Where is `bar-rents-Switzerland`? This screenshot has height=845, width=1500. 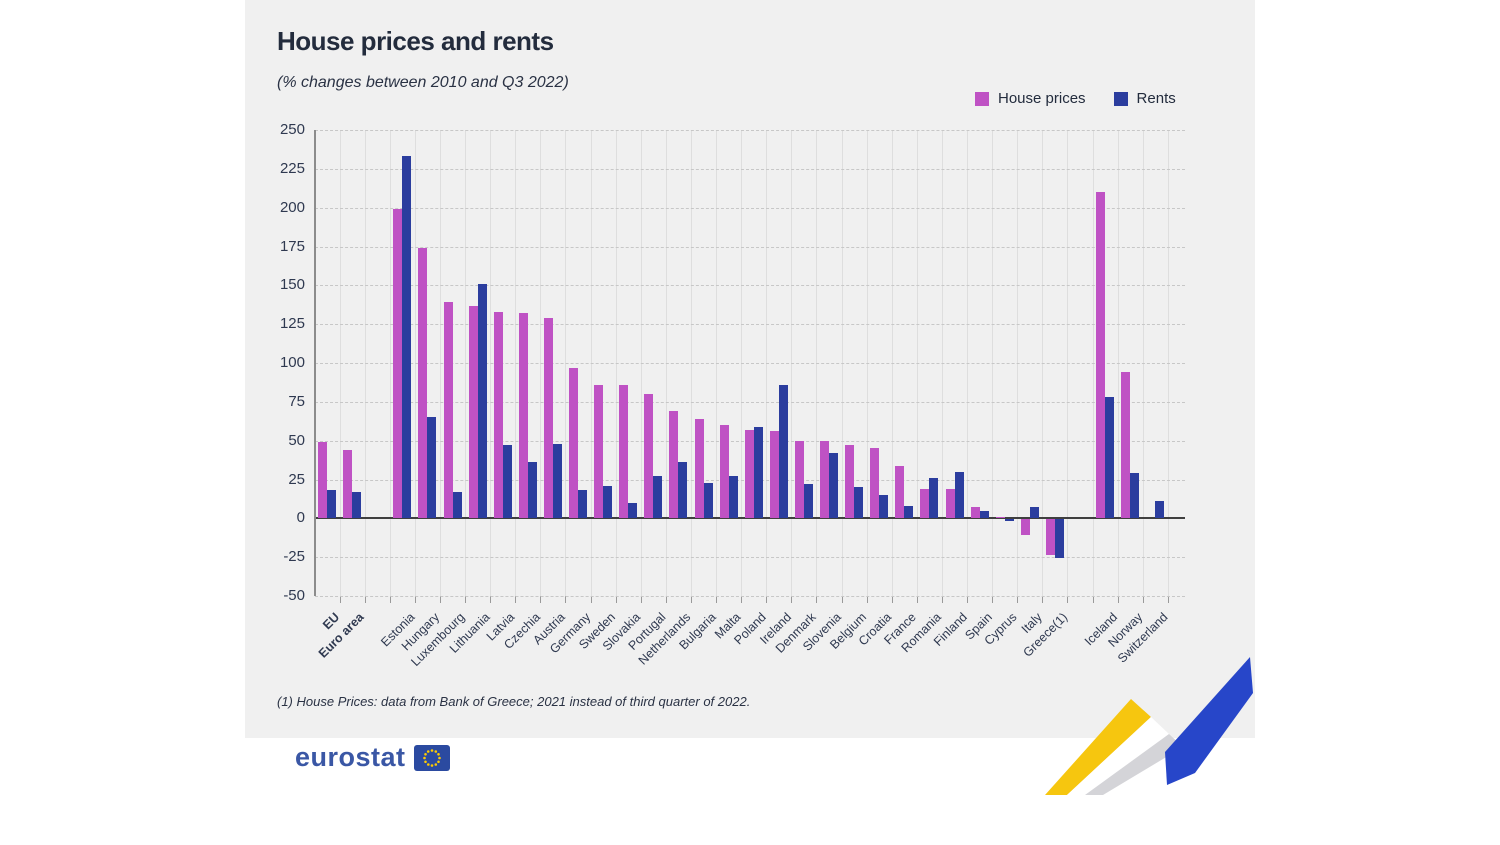 bar-rents-Switzerland is located at coordinates (1160, 510).